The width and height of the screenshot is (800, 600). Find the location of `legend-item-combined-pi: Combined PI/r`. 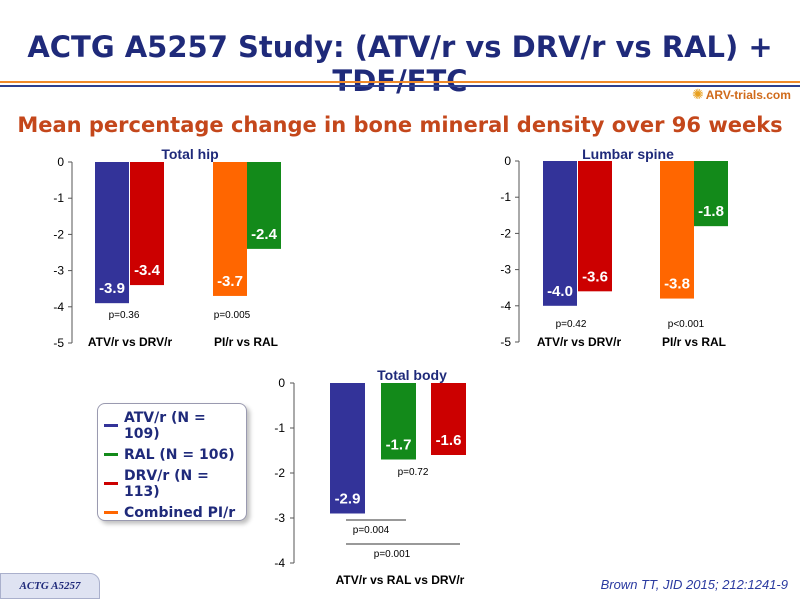

legend-item-combined-pi: Combined PI/r is located at coordinates (175, 512).